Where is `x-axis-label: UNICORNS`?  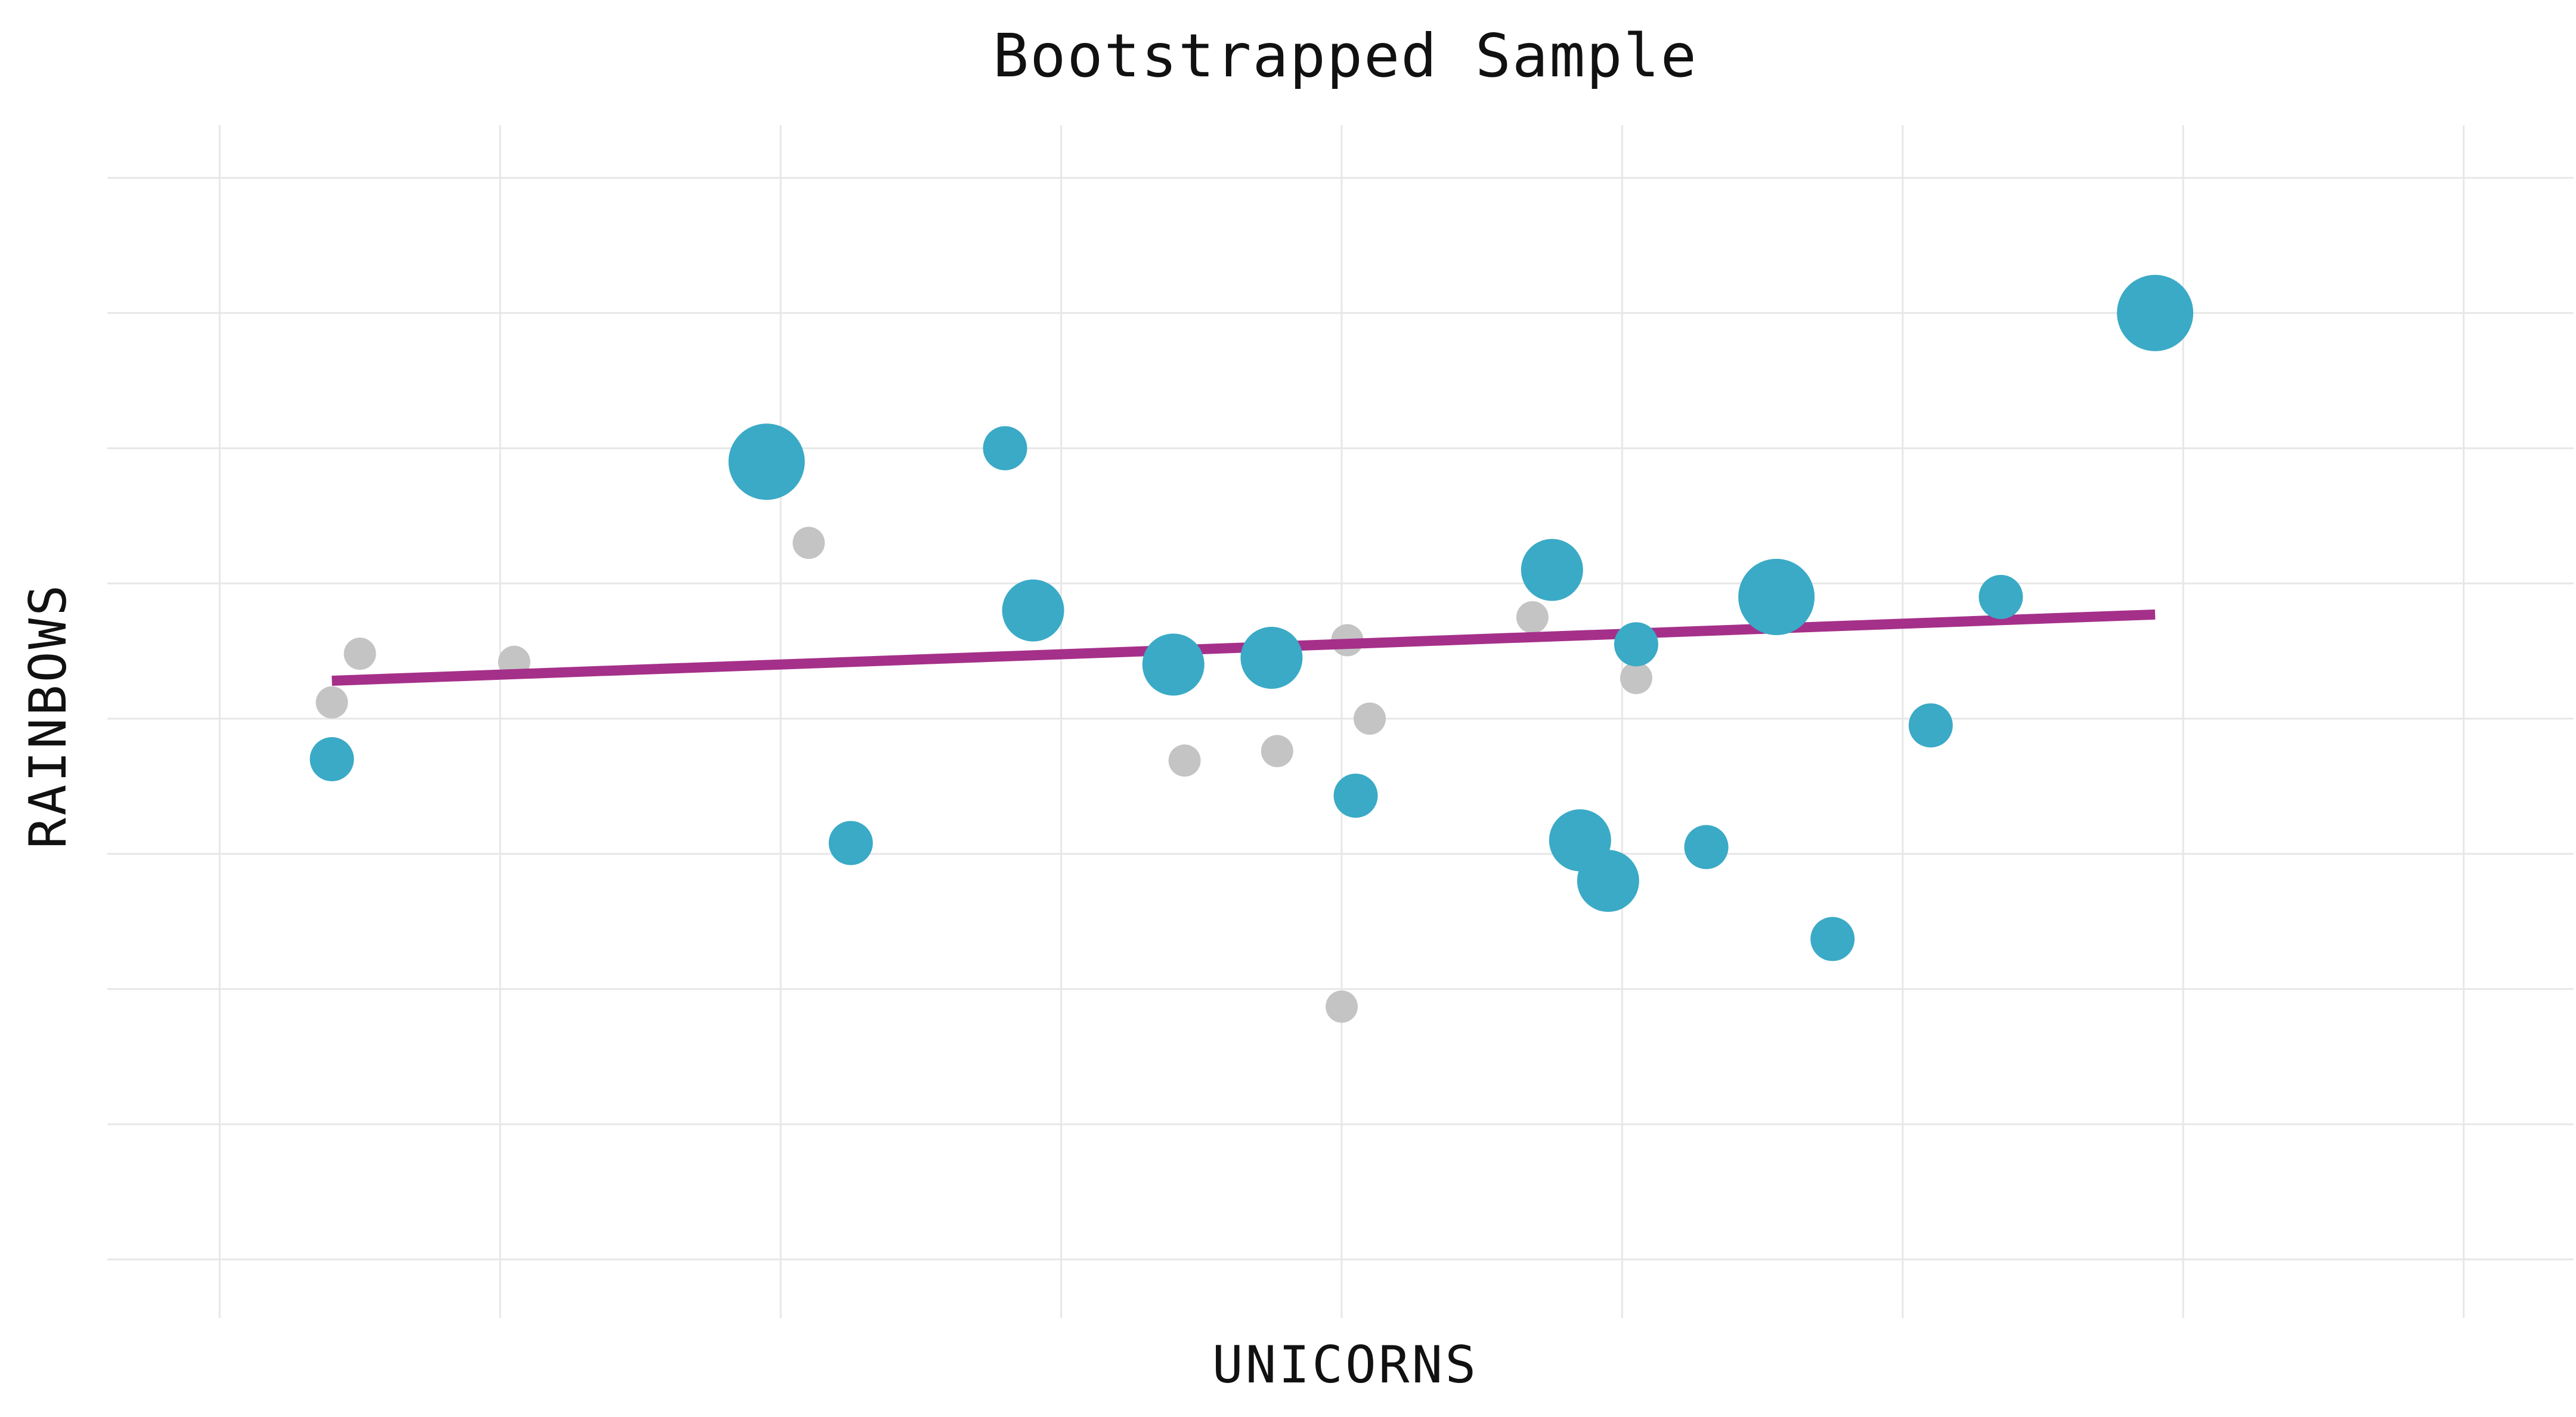
x-axis-label: UNICORNS is located at coordinates (1345, 1365).